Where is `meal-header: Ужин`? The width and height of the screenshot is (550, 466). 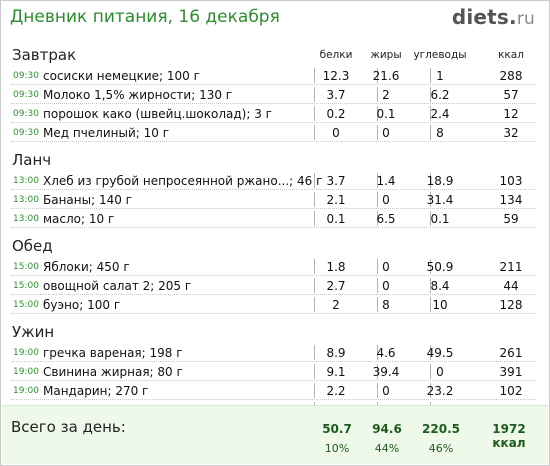
meal-header: Ужин is located at coordinates (275, 331).